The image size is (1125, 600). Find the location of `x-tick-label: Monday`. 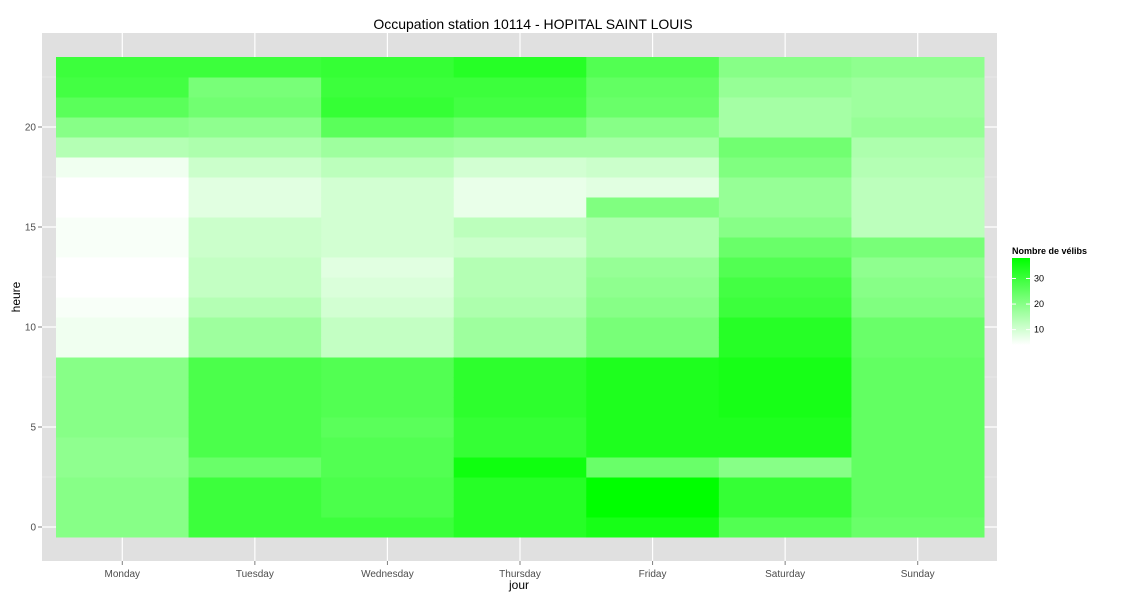

x-tick-label: Monday is located at coordinates (122, 574).